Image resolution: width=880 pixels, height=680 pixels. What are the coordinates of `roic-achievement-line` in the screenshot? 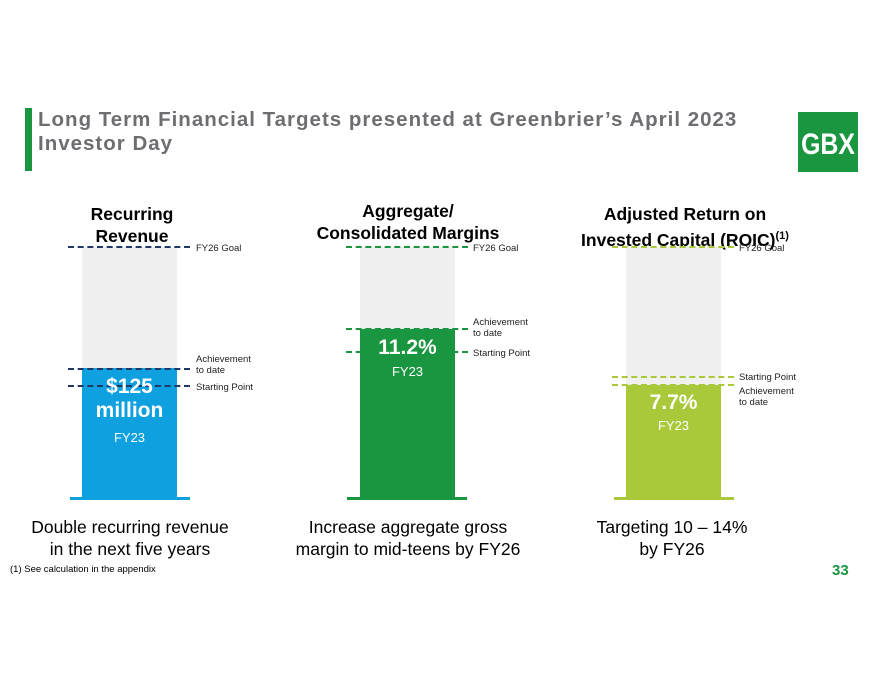 It's located at (673, 385).